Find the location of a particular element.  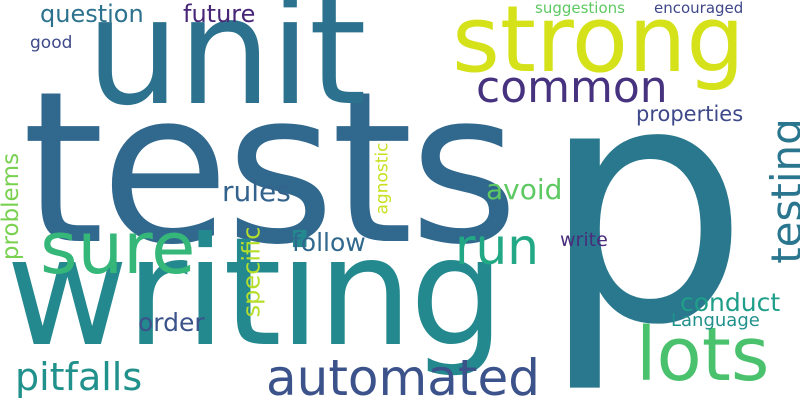

word-language: Language is located at coordinates (715, 320).